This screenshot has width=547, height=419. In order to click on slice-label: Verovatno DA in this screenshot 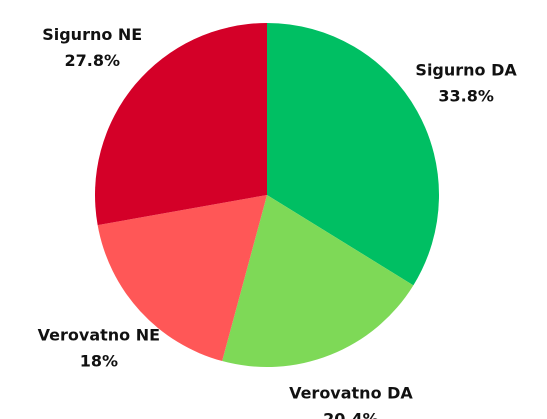, I will do `click(351, 392)`.